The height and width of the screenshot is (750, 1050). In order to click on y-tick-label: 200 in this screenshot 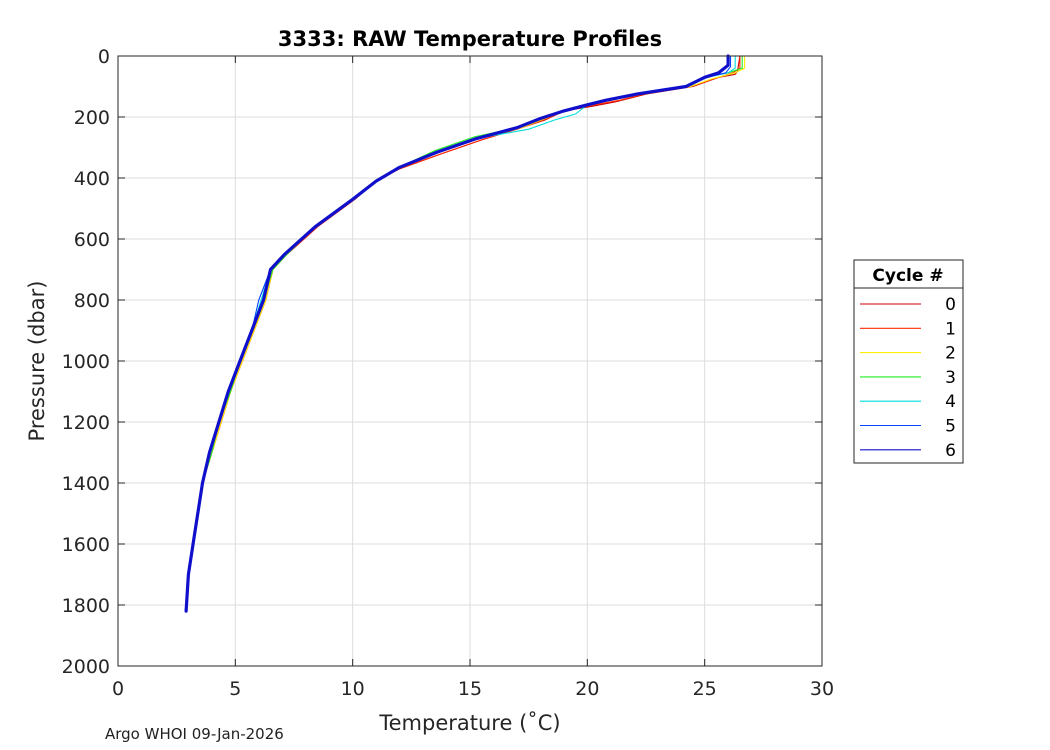, I will do `click(92, 118)`.